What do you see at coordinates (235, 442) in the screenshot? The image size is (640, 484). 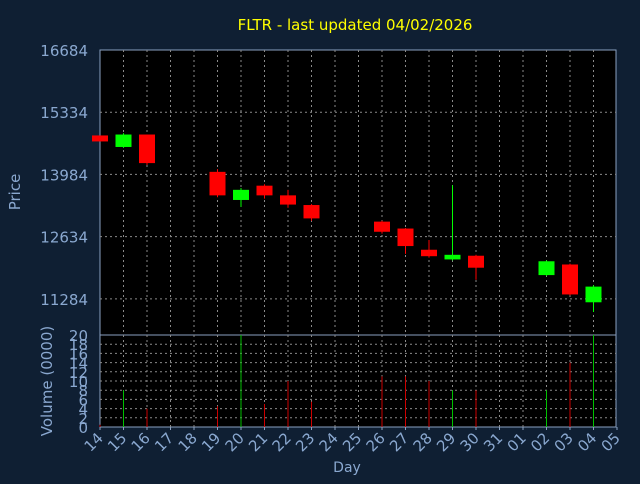 I see `x-tick-label: 20` at bounding box center [235, 442].